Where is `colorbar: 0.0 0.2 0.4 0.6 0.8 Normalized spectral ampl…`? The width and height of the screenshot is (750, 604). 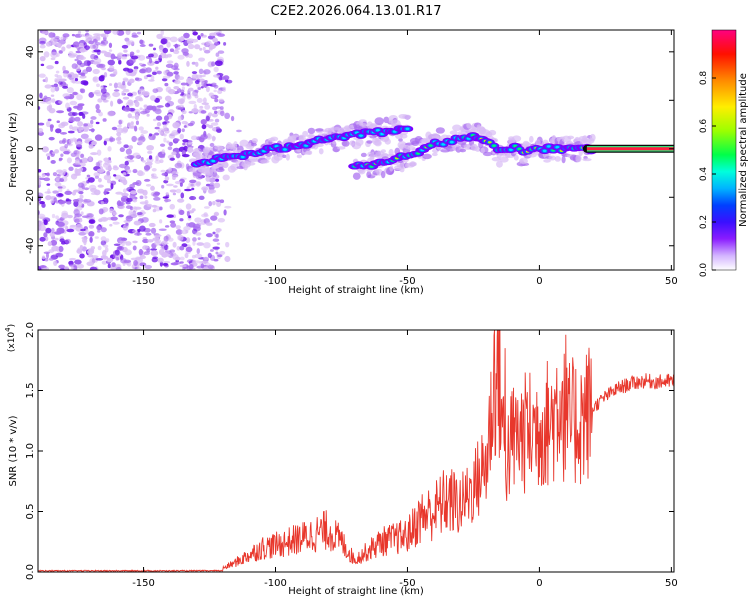 colorbar: 0.0 0.2 0.4 0.6 0.8 Normalized spectral ampl… is located at coordinates (724, 153).